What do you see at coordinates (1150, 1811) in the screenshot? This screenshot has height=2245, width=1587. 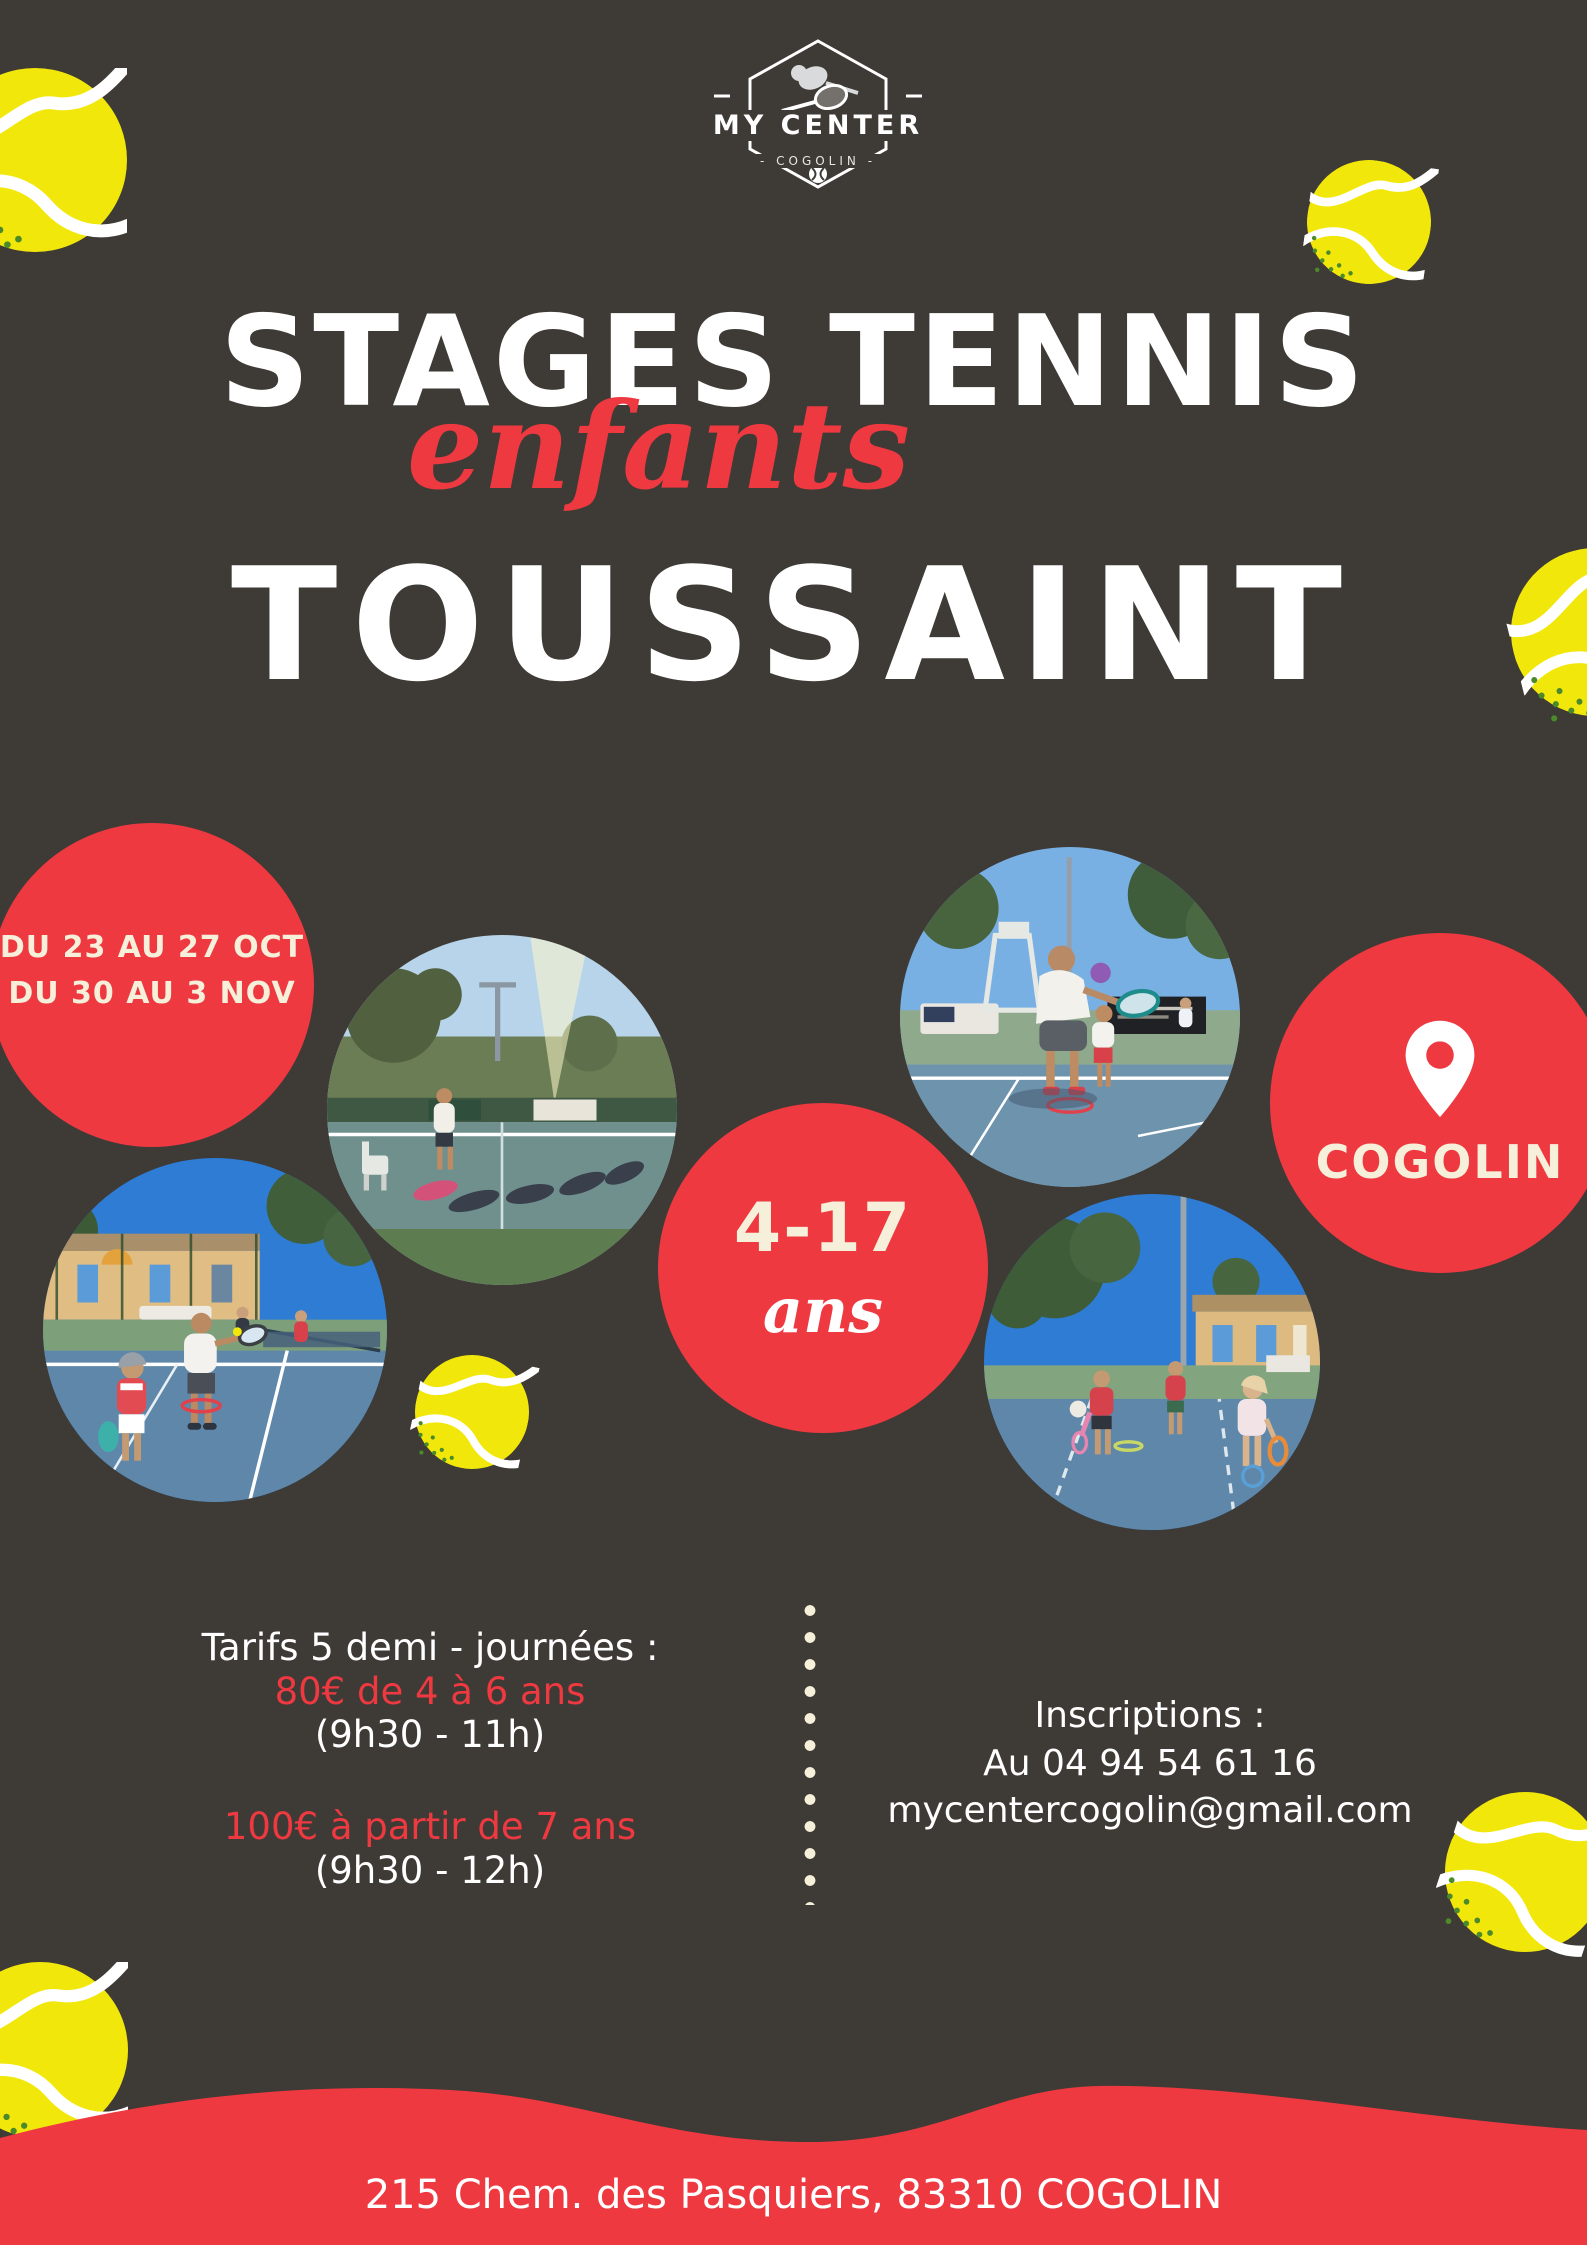 I see `contact-email: mycentercogolin@gmail.com` at bounding box center [1150, 1811].